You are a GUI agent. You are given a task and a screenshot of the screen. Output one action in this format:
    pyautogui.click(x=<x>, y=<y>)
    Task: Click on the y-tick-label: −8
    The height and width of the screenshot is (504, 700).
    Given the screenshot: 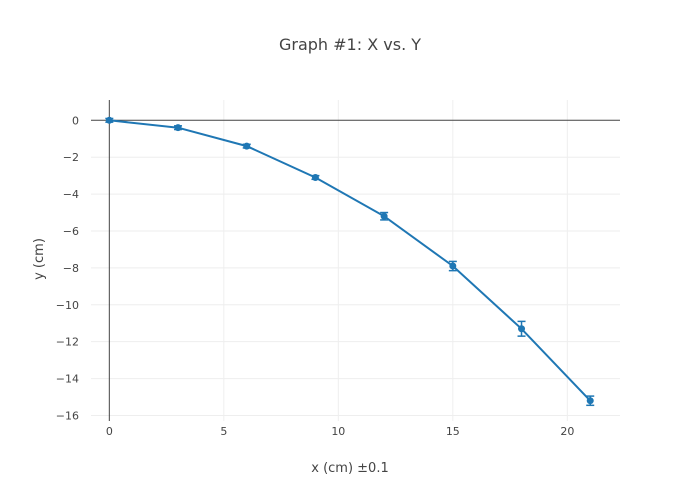 What is the action you would take?
    pyautogui.click(x=71, y=268)
    